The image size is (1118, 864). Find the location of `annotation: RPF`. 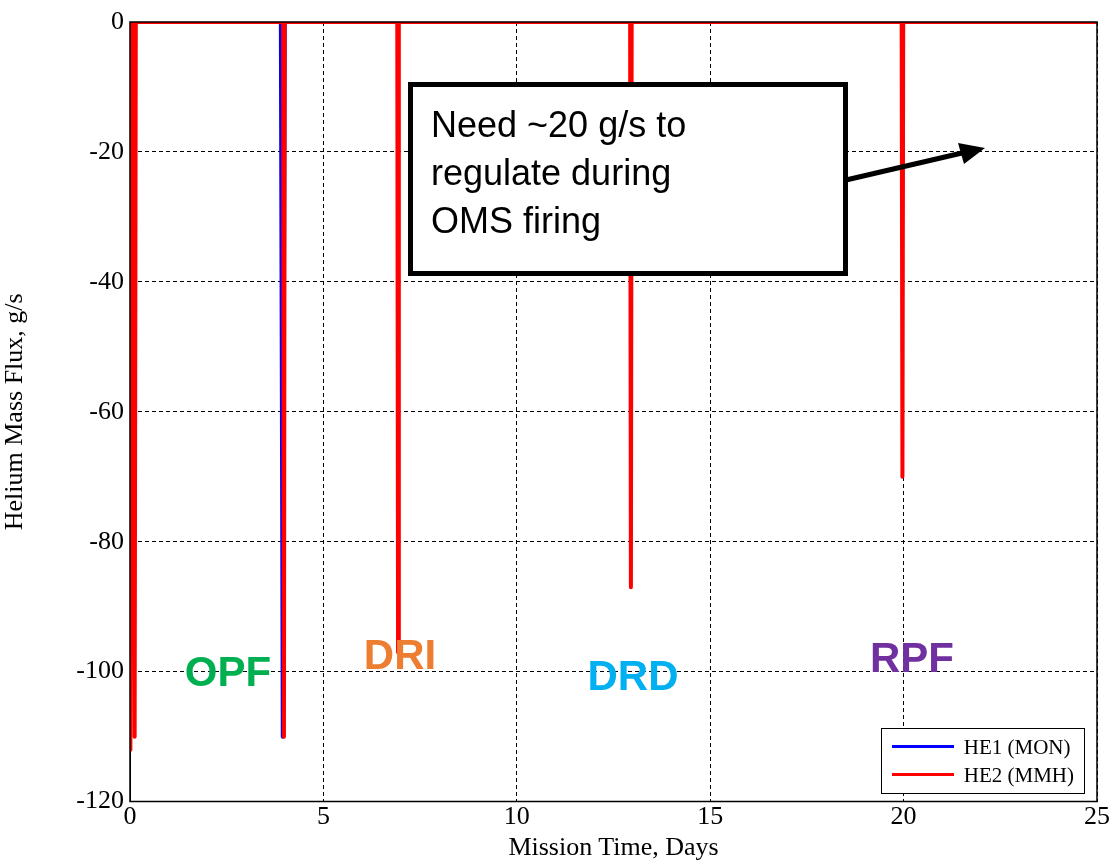

annotation: RPF is located at coordinates (912, 658).